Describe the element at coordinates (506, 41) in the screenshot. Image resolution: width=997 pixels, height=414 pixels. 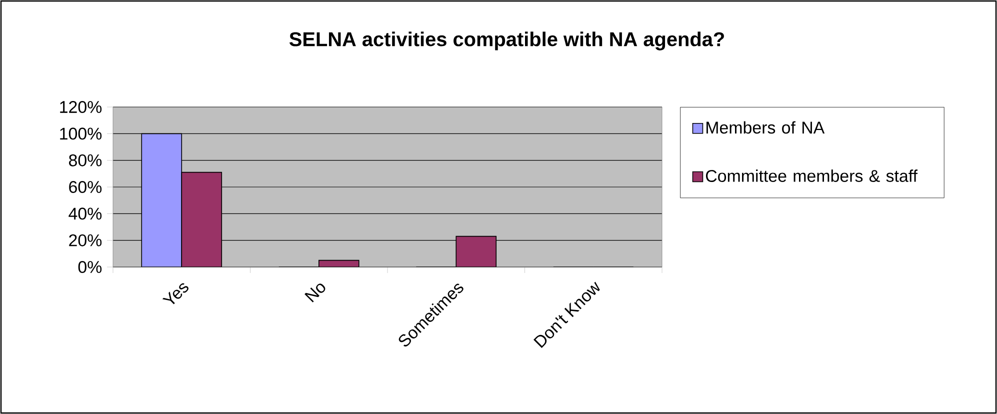
I see `chart-title: SELNA activities compatible with NA agenda?` at that location.